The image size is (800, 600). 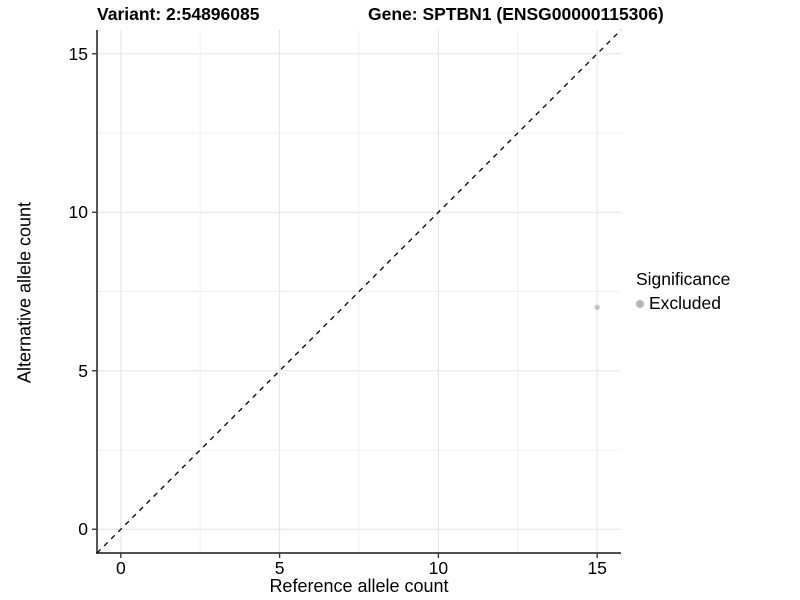 I want to click on x-tick-label: 15, so click(x=597, y=568).